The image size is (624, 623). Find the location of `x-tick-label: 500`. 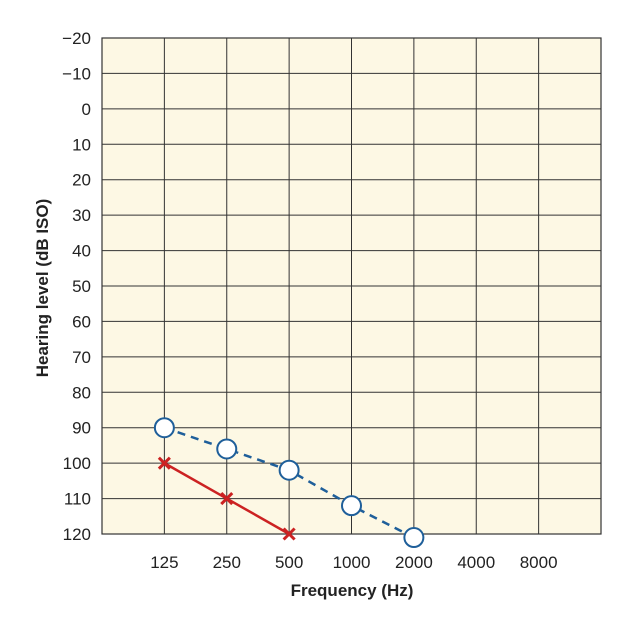

x-tick-label: 500 is located at coordinates (289, 562).